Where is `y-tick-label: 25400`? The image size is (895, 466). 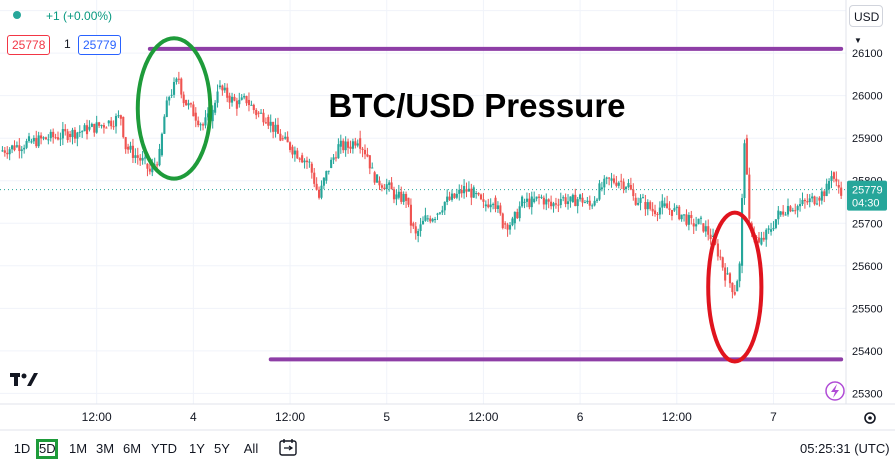 y-tick-label: 25400 is located at coordinates (867, 352).